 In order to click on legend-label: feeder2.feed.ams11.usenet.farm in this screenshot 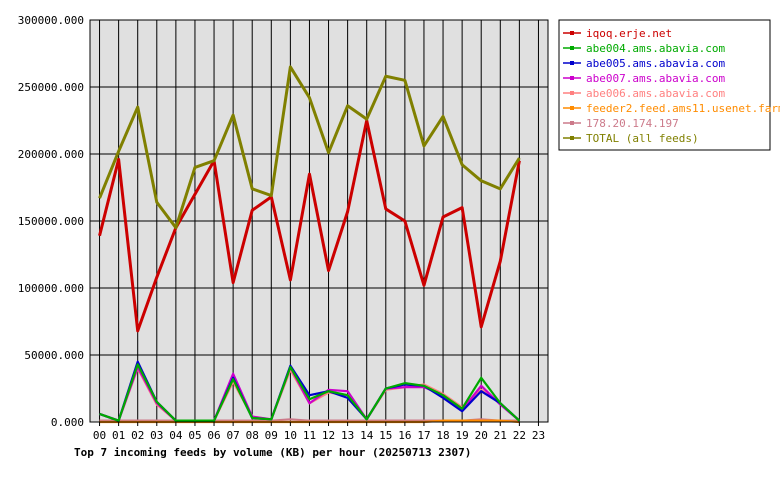, I will do `click(683, 108)`.